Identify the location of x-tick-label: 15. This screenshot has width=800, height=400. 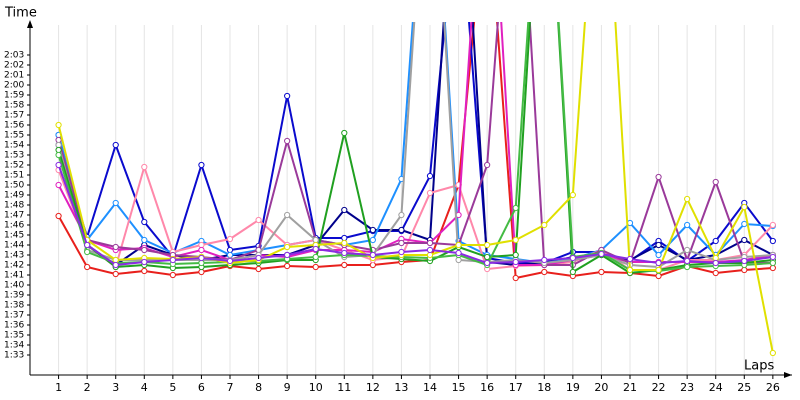
(459, 387).